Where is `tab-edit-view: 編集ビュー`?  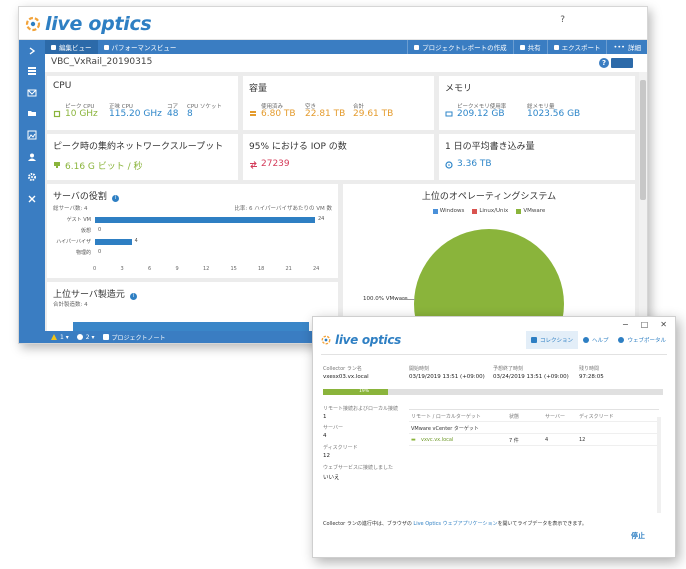
tab-edit-view: 編集ビュー is located at coordinates (71, 47).